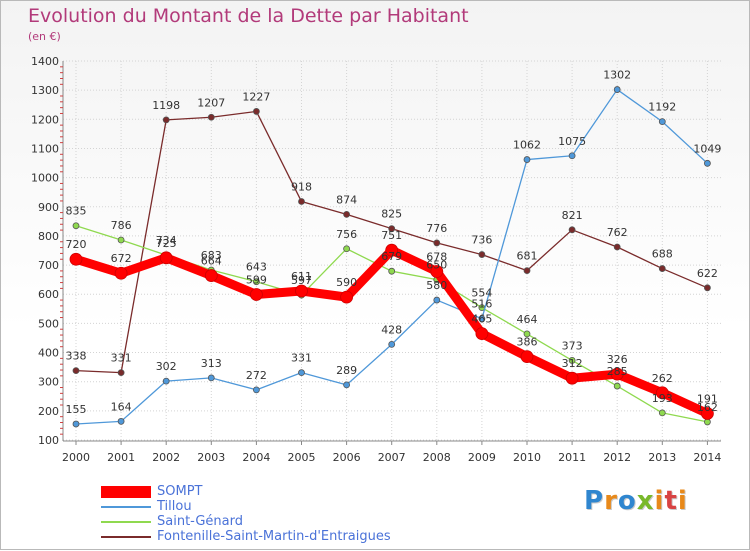 The height and width of the screenshot is (551, 750). I want to click on data-label-0: 672, so click(121, 258).